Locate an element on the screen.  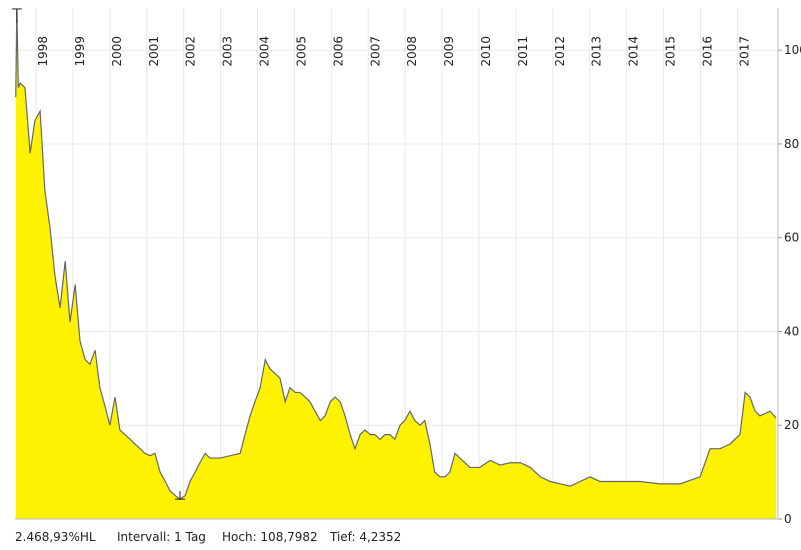
x-tick-label: 2012 is located at coordinates (560, 51).